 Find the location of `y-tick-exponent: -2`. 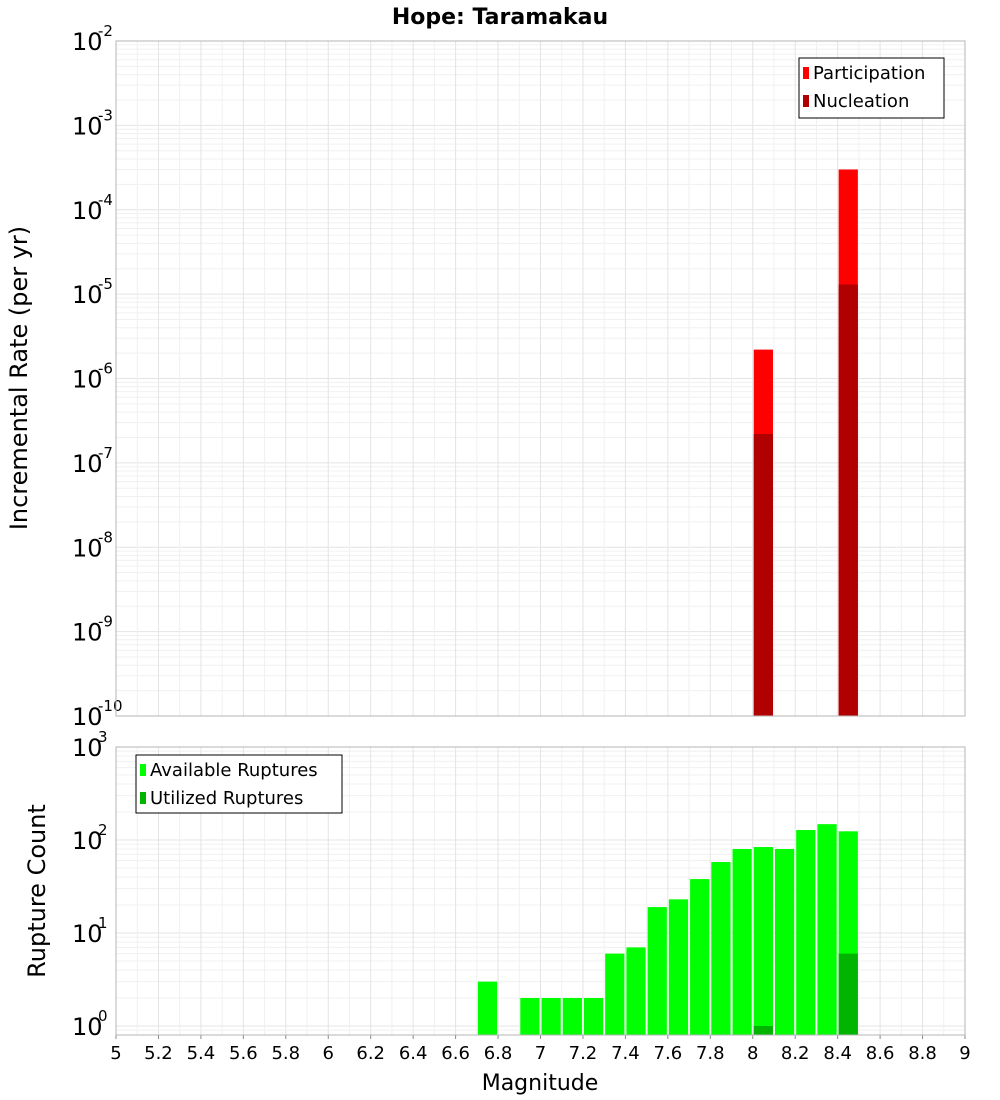

y-tick-exponent: -2 is located at coordinates (105, 31).